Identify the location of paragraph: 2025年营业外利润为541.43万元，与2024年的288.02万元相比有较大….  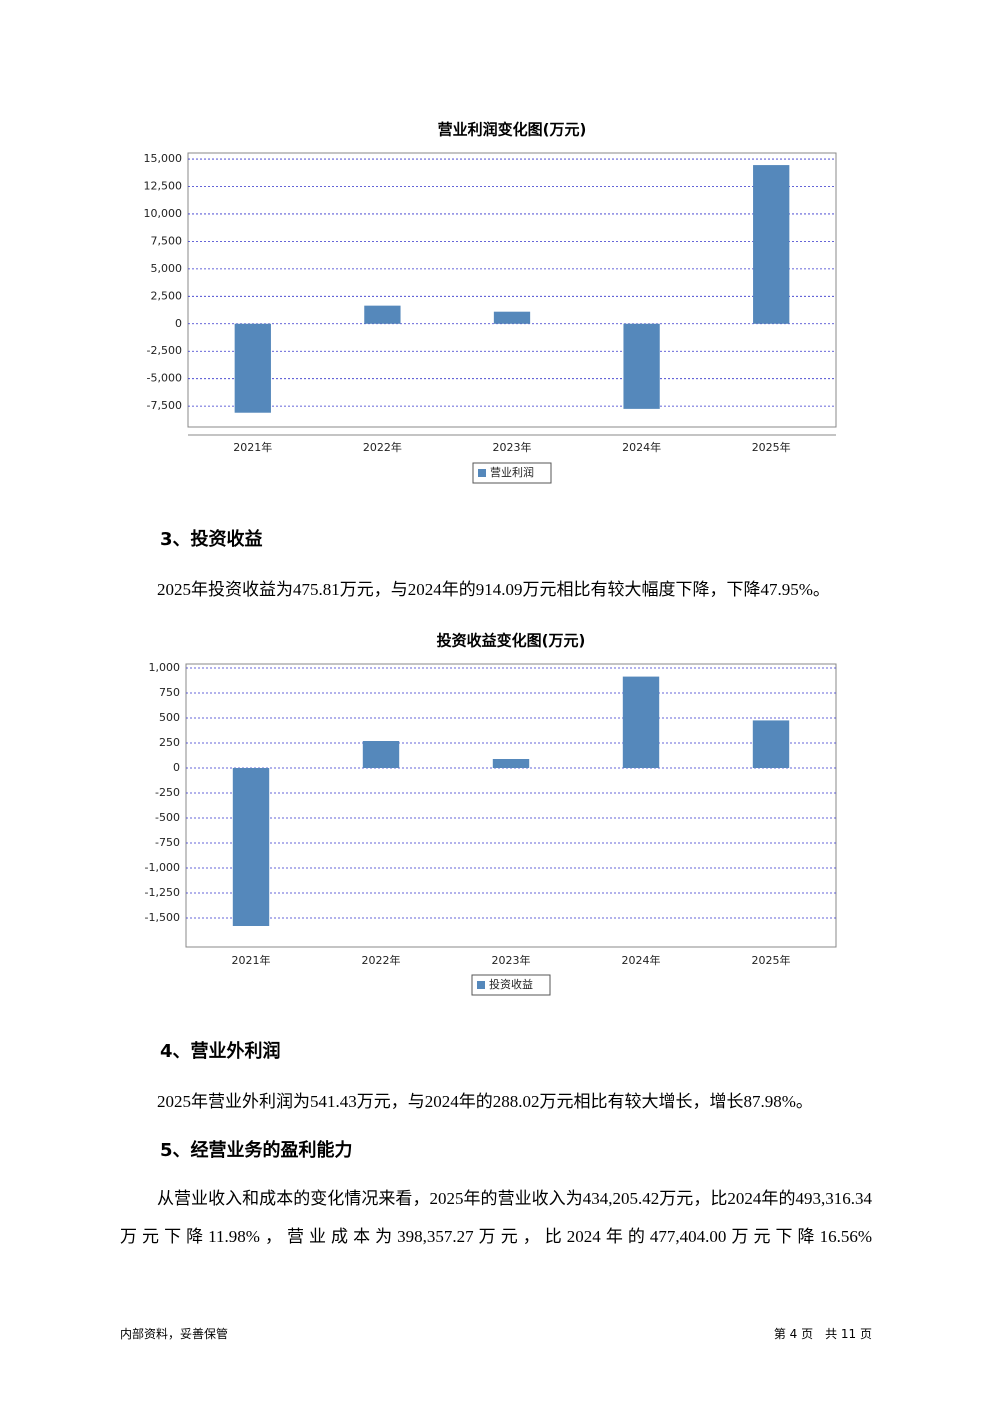
(485, 1101).